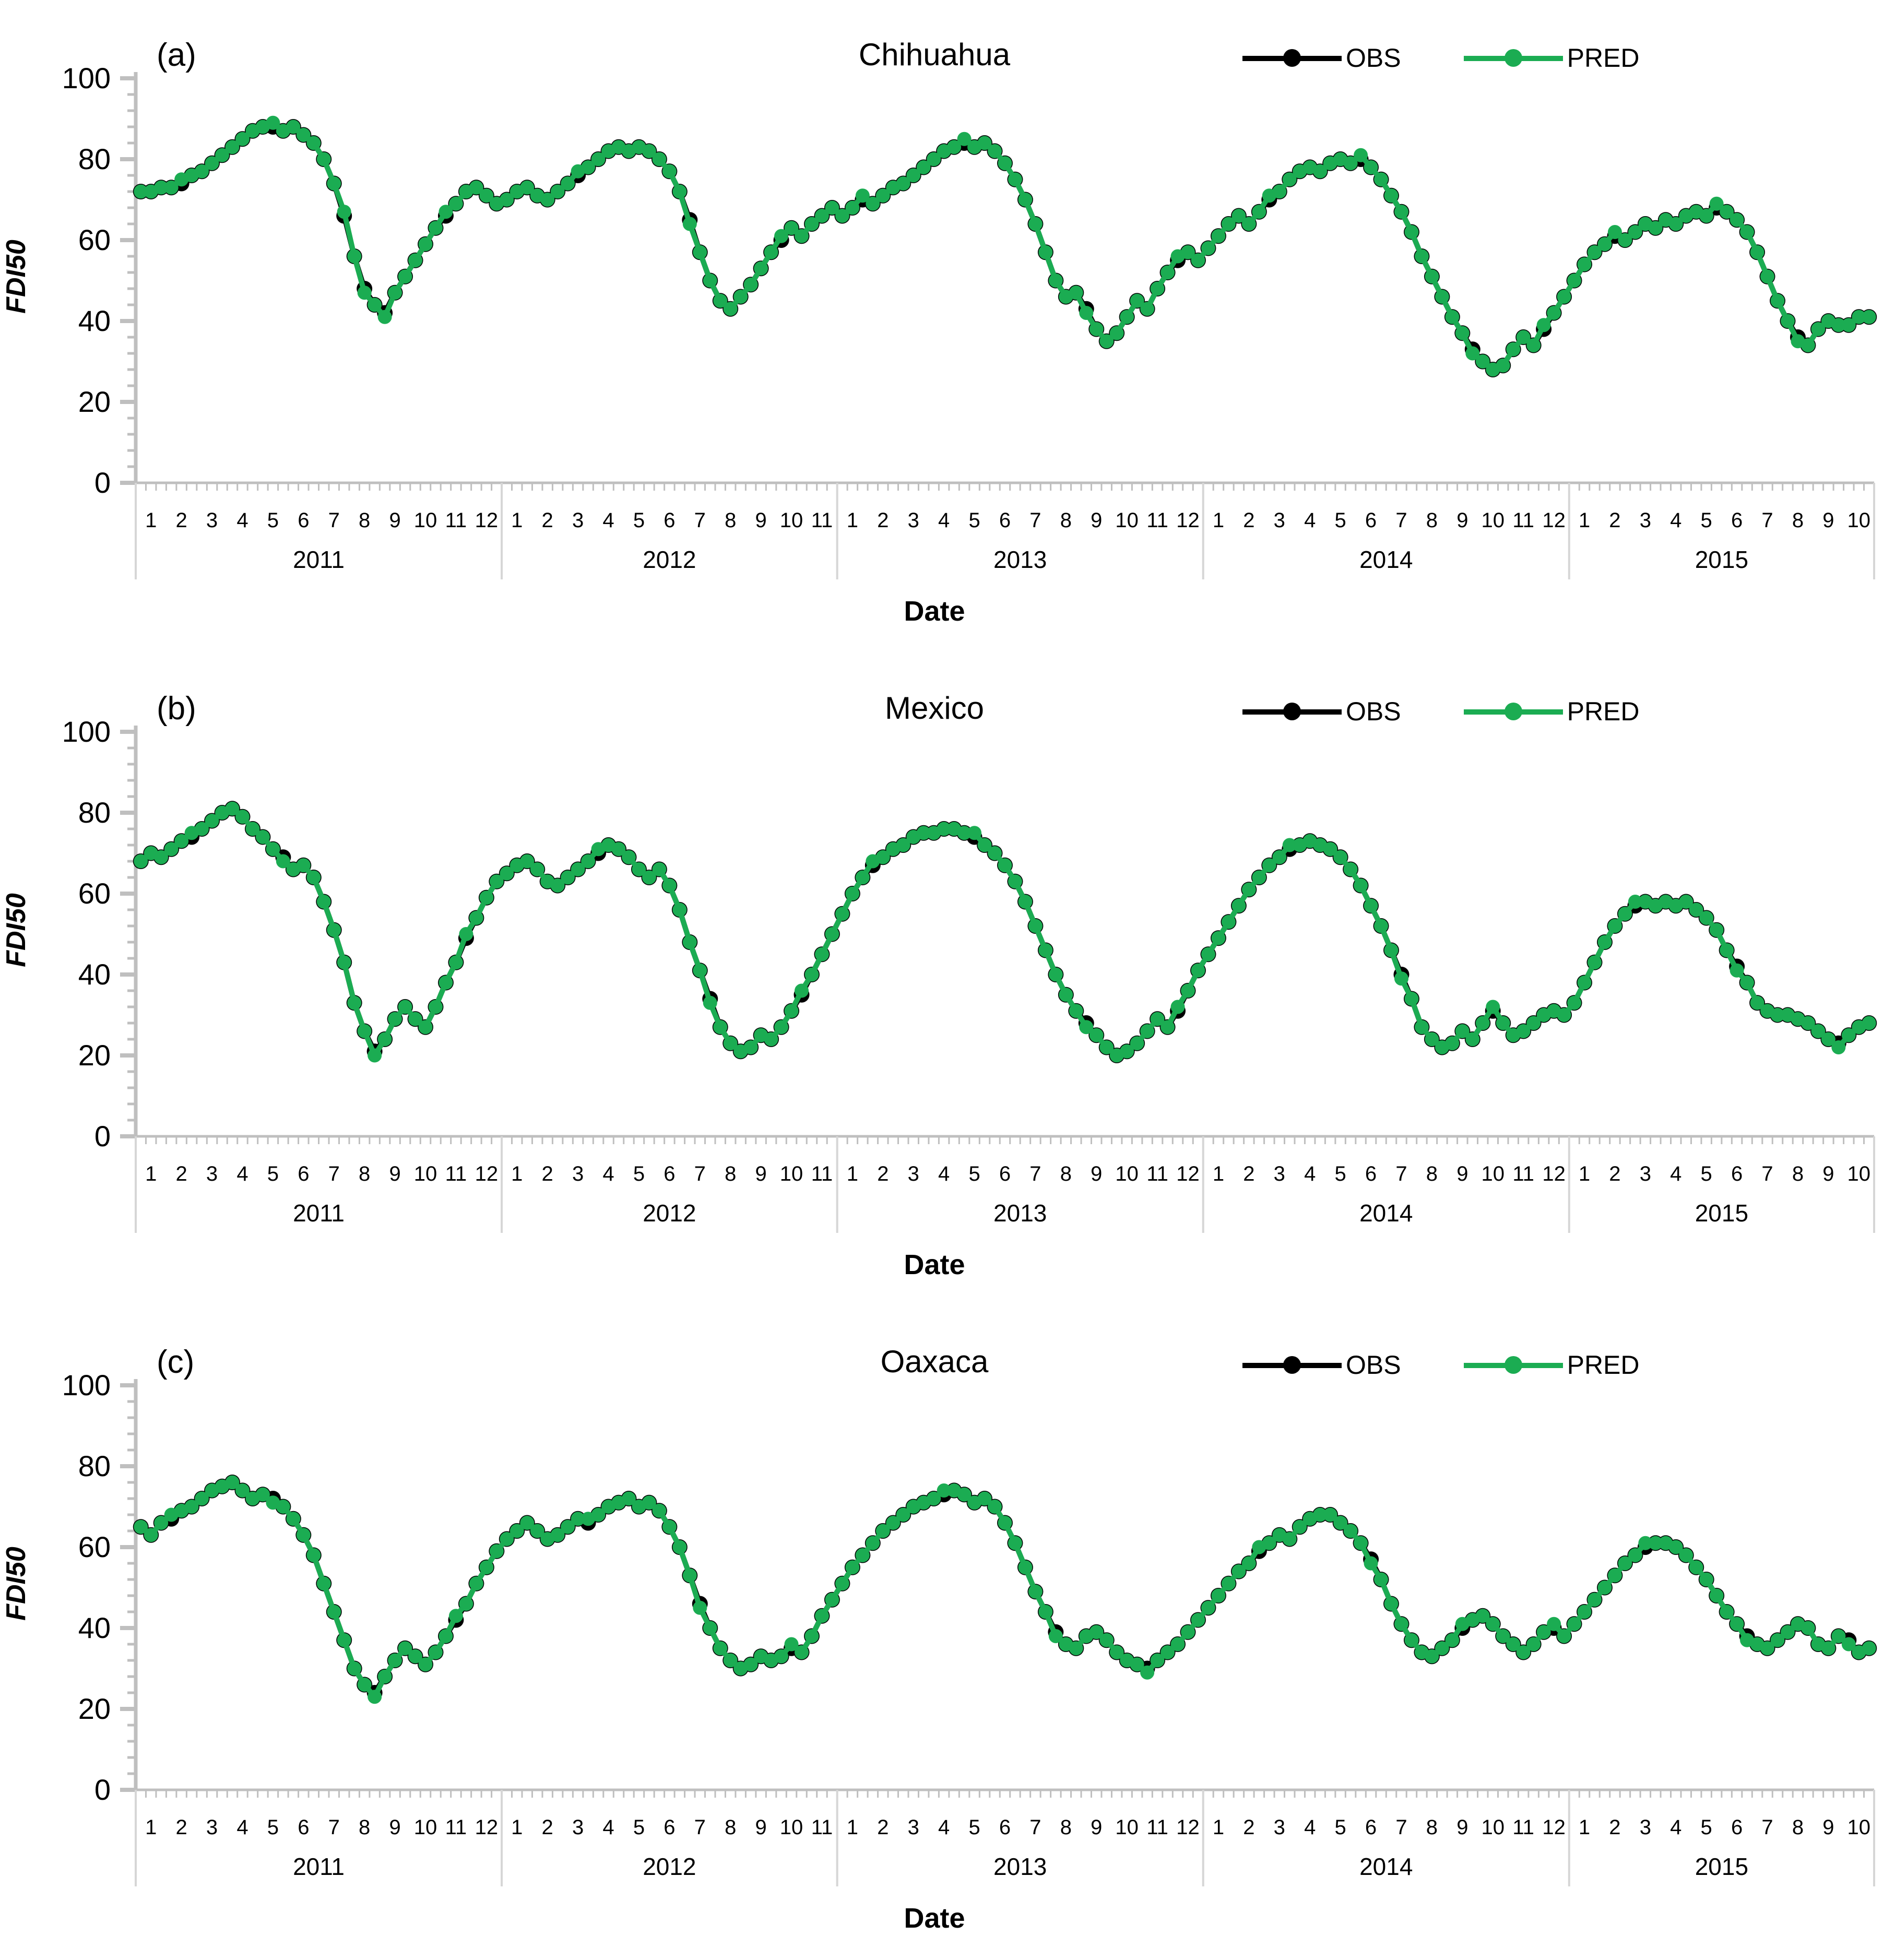 The width and height of the screenshot is (1895, 1960). What do you see at coordinates (934, 54) in the screenshot?
I see `panel-title-chihuahua: Chihuahua` at bounding box center [934, 54].